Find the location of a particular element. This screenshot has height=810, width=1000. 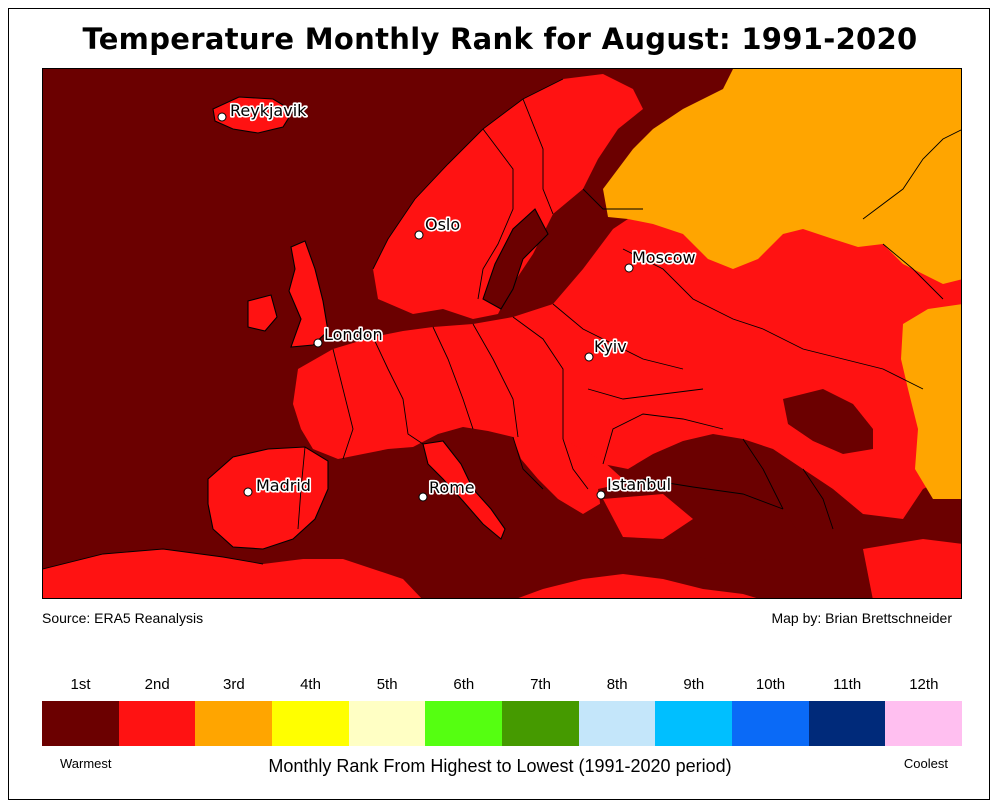

middle-east-region-rank-2nd is located at coordinates (912, 568).